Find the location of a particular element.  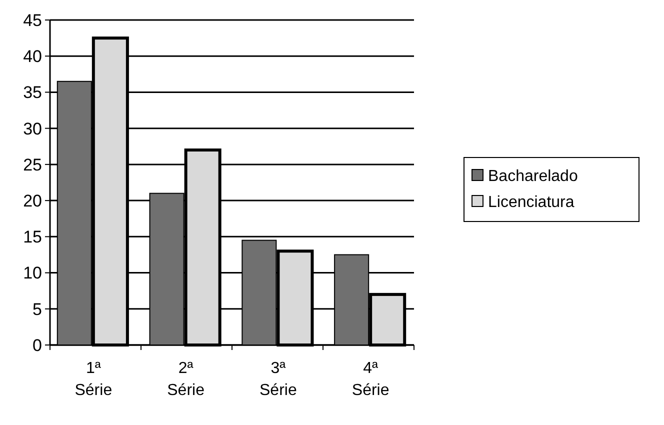

y-tick-label: 40 is located at coordinates (32, 56).